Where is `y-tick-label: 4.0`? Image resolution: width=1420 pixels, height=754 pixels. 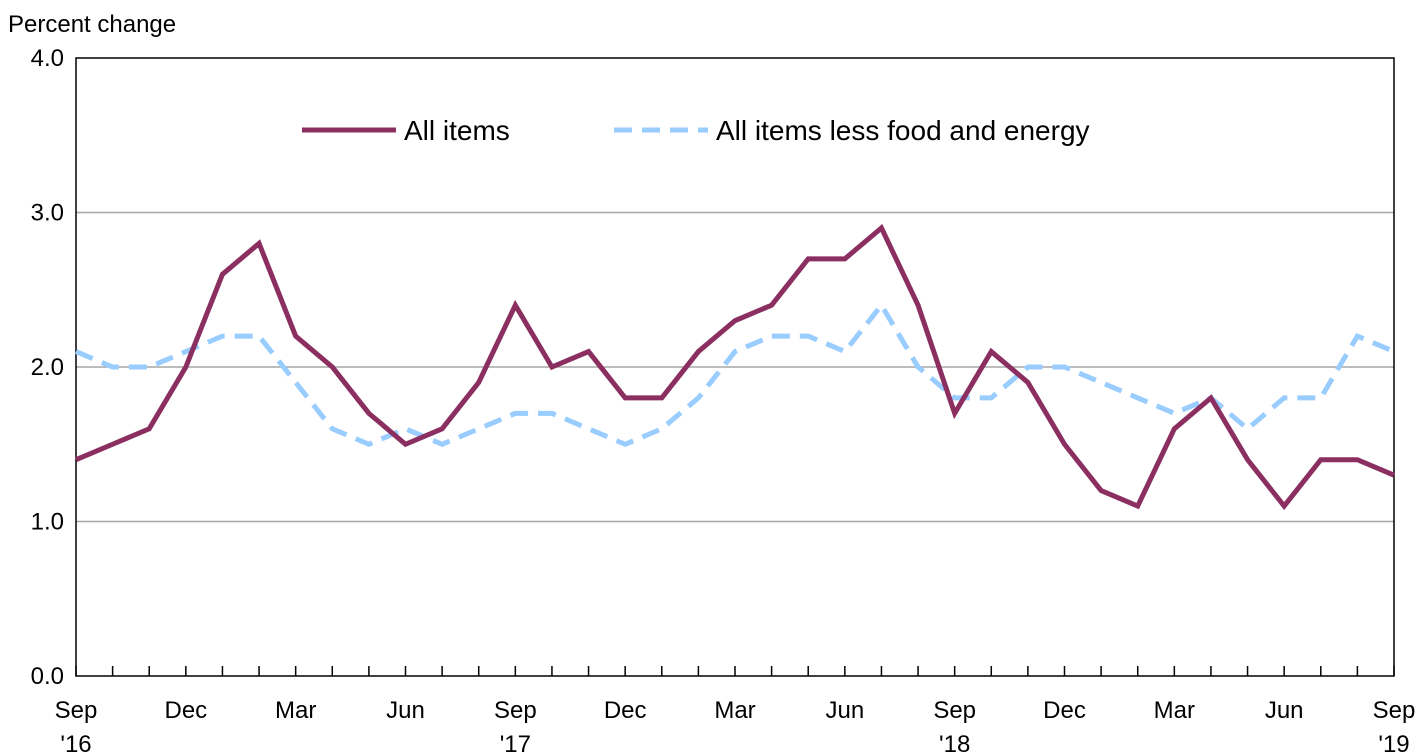
y-tick-label: 4.0 is located at coordinates (47, 58).